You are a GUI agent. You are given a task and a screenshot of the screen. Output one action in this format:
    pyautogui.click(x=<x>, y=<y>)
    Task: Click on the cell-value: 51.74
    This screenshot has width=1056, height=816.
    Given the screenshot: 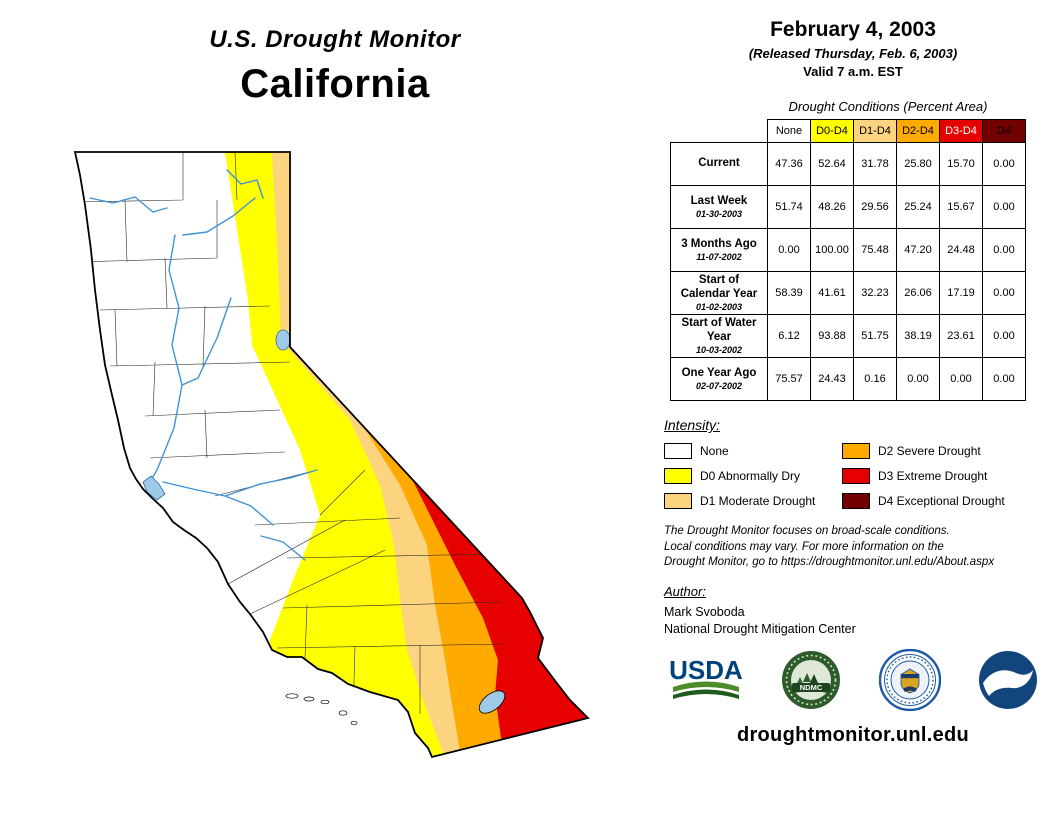 What is the action you would take?
    pyautogui.click(x=789, y=207)
    